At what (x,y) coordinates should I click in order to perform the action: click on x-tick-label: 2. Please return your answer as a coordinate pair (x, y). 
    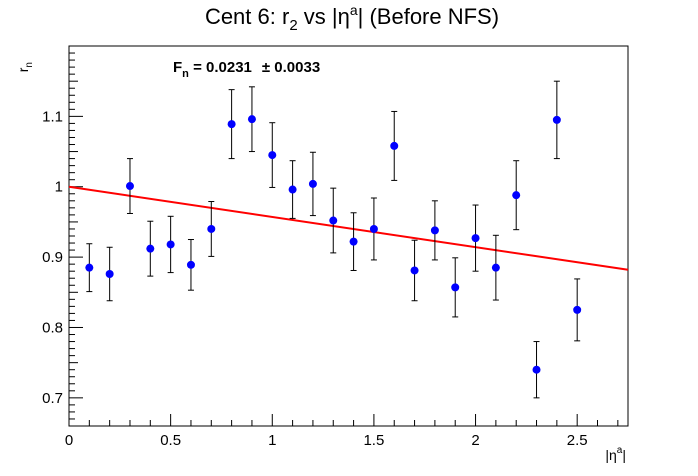
    Looking at the image, I should click on (475, 440).